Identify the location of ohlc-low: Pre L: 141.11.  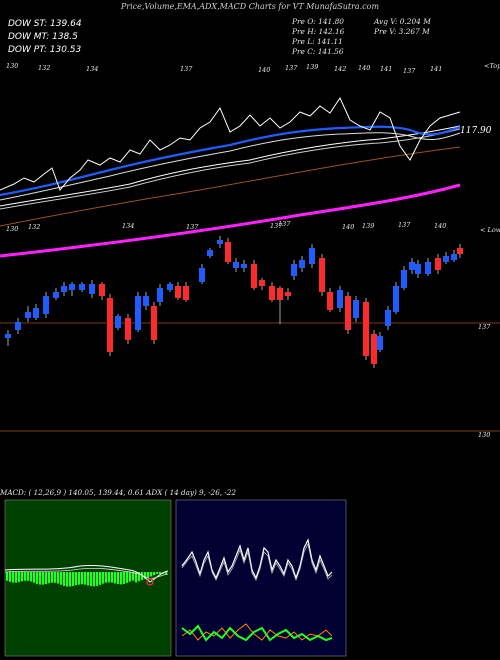
(317, 41).